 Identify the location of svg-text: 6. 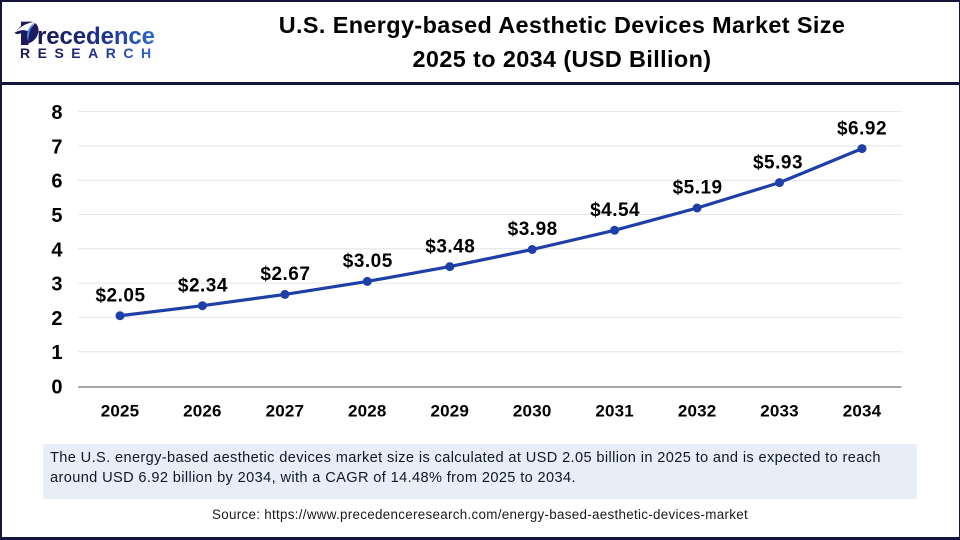
(56, 182).